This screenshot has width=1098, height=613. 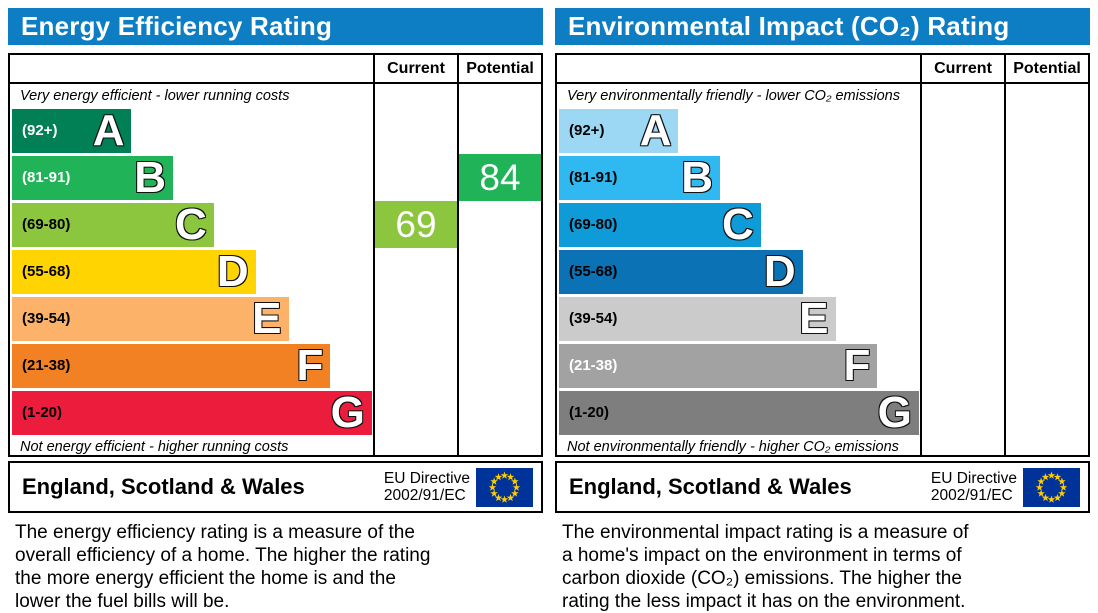 I want to click on band-grade-letter: E, so click(x=266, y=318).